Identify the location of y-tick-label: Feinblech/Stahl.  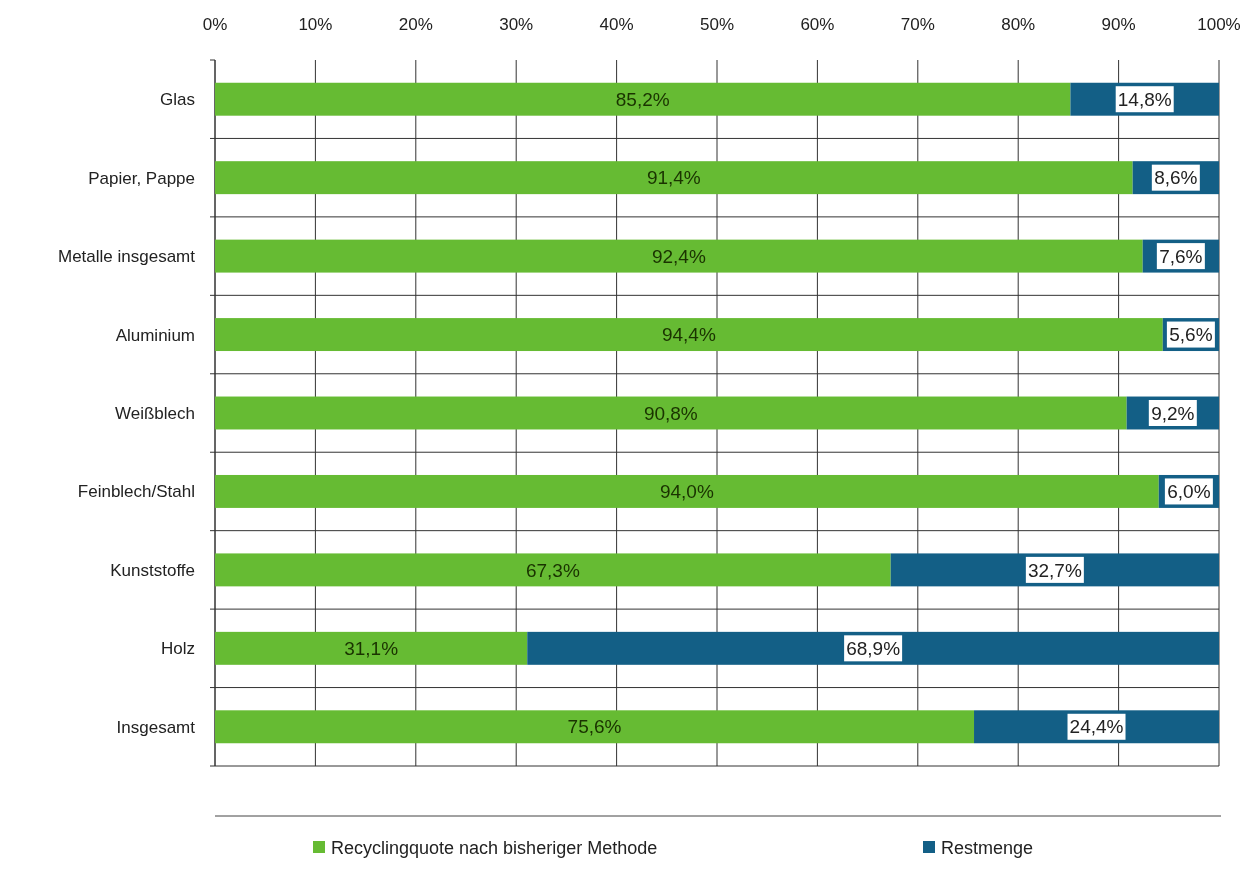
(136, 492).